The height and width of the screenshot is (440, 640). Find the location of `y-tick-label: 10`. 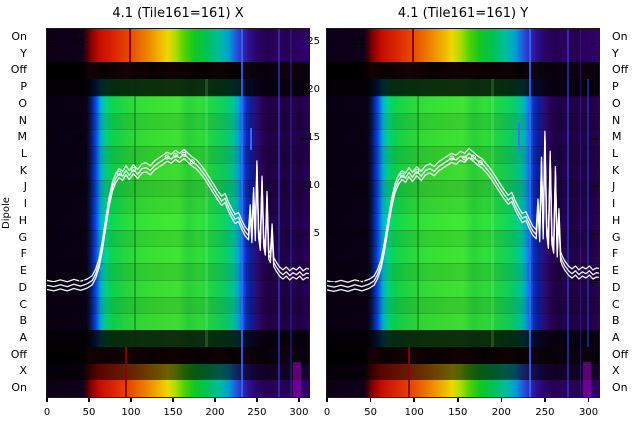

y-tick-label: 10 is located at coordinates (358, 186).